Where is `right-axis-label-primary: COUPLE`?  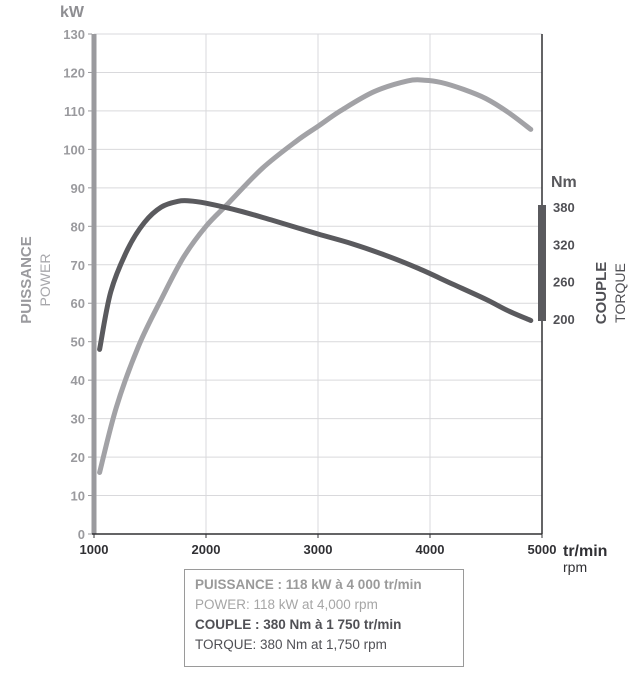 right-axis-label-primary: COUPLE is located at coordinates (601, 293).